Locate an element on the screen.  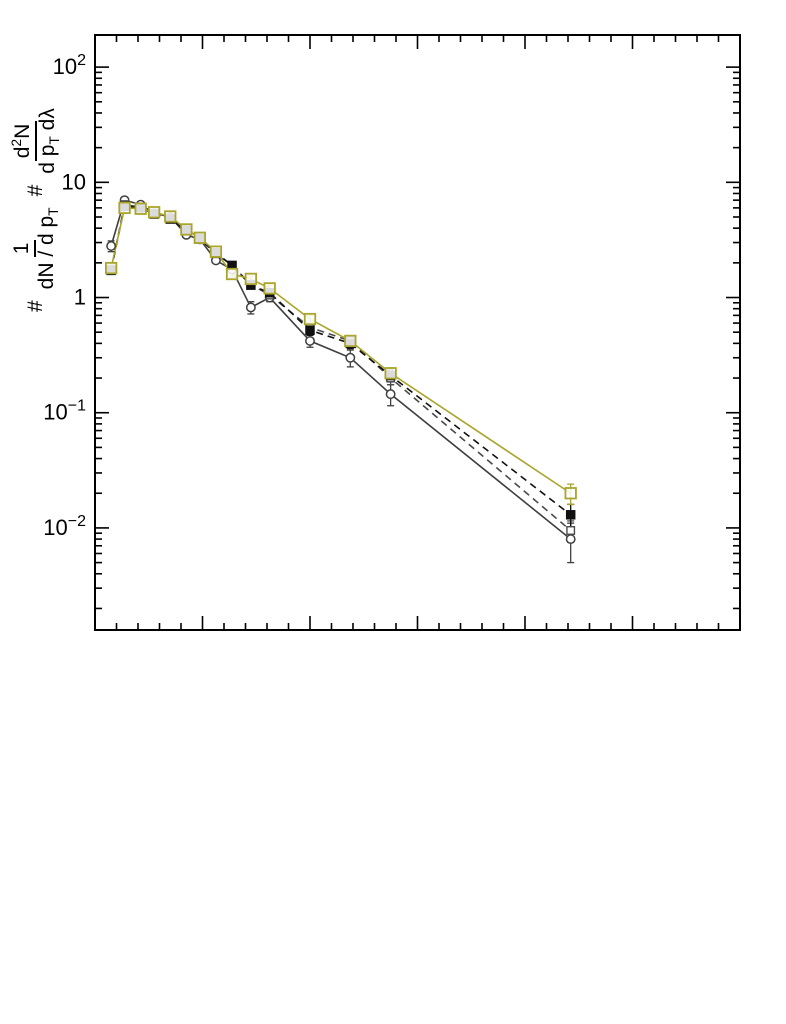
y-axis-title-fraction-1: 1 dN / d pT is located at coordinates (36, 248).